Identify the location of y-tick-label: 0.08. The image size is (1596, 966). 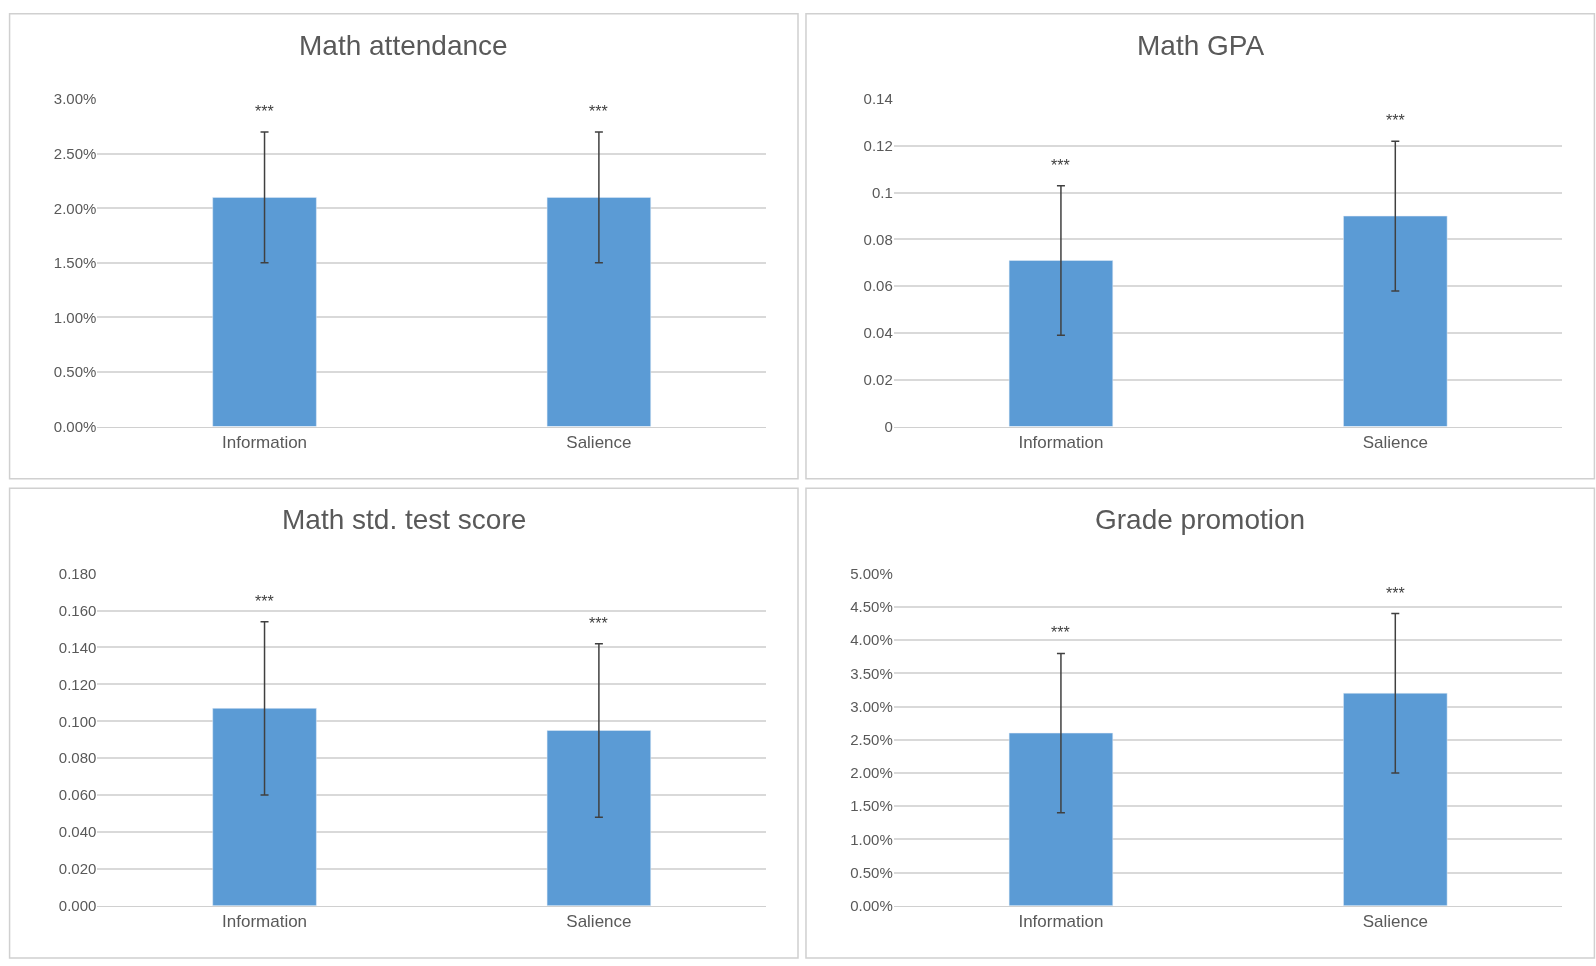
(878, 239).